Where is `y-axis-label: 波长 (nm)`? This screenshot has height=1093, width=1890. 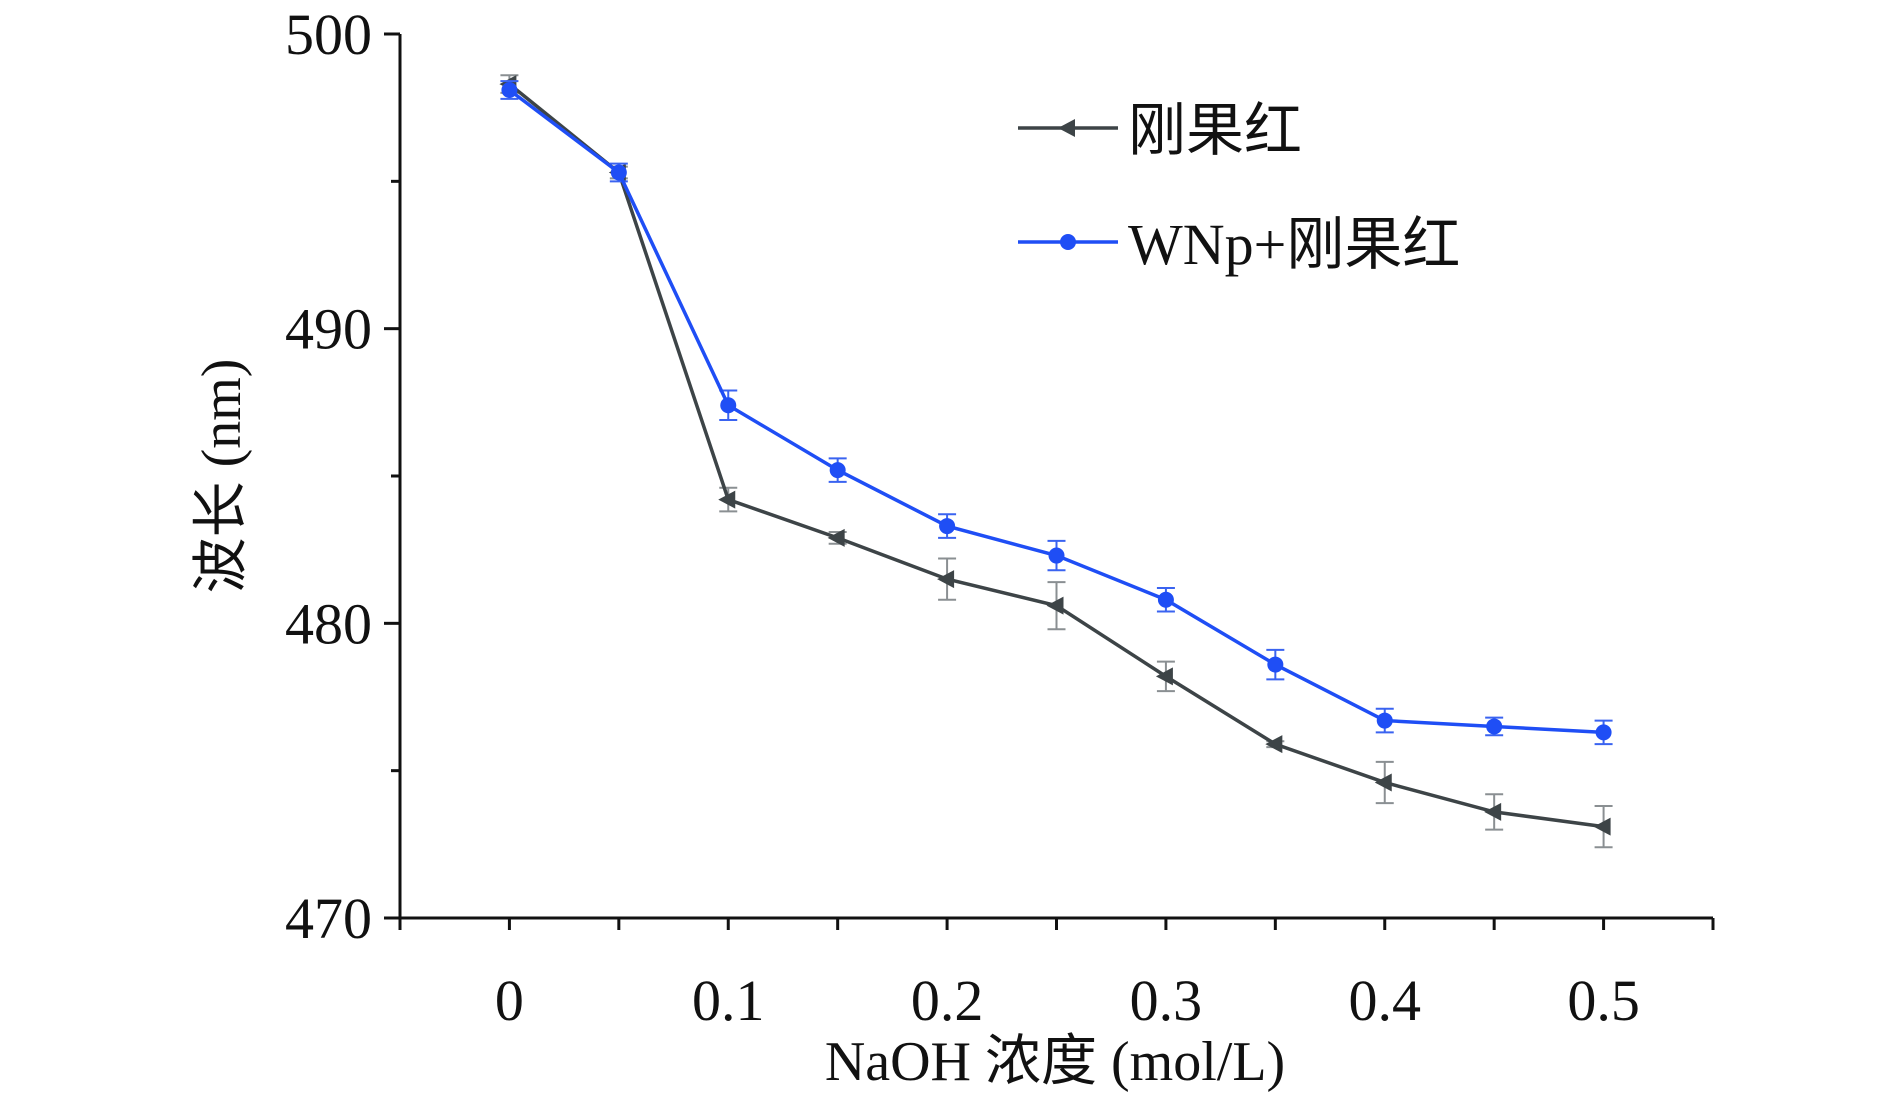
y-axis-label: 波长 (nm) is located at coordinates (222, 476).